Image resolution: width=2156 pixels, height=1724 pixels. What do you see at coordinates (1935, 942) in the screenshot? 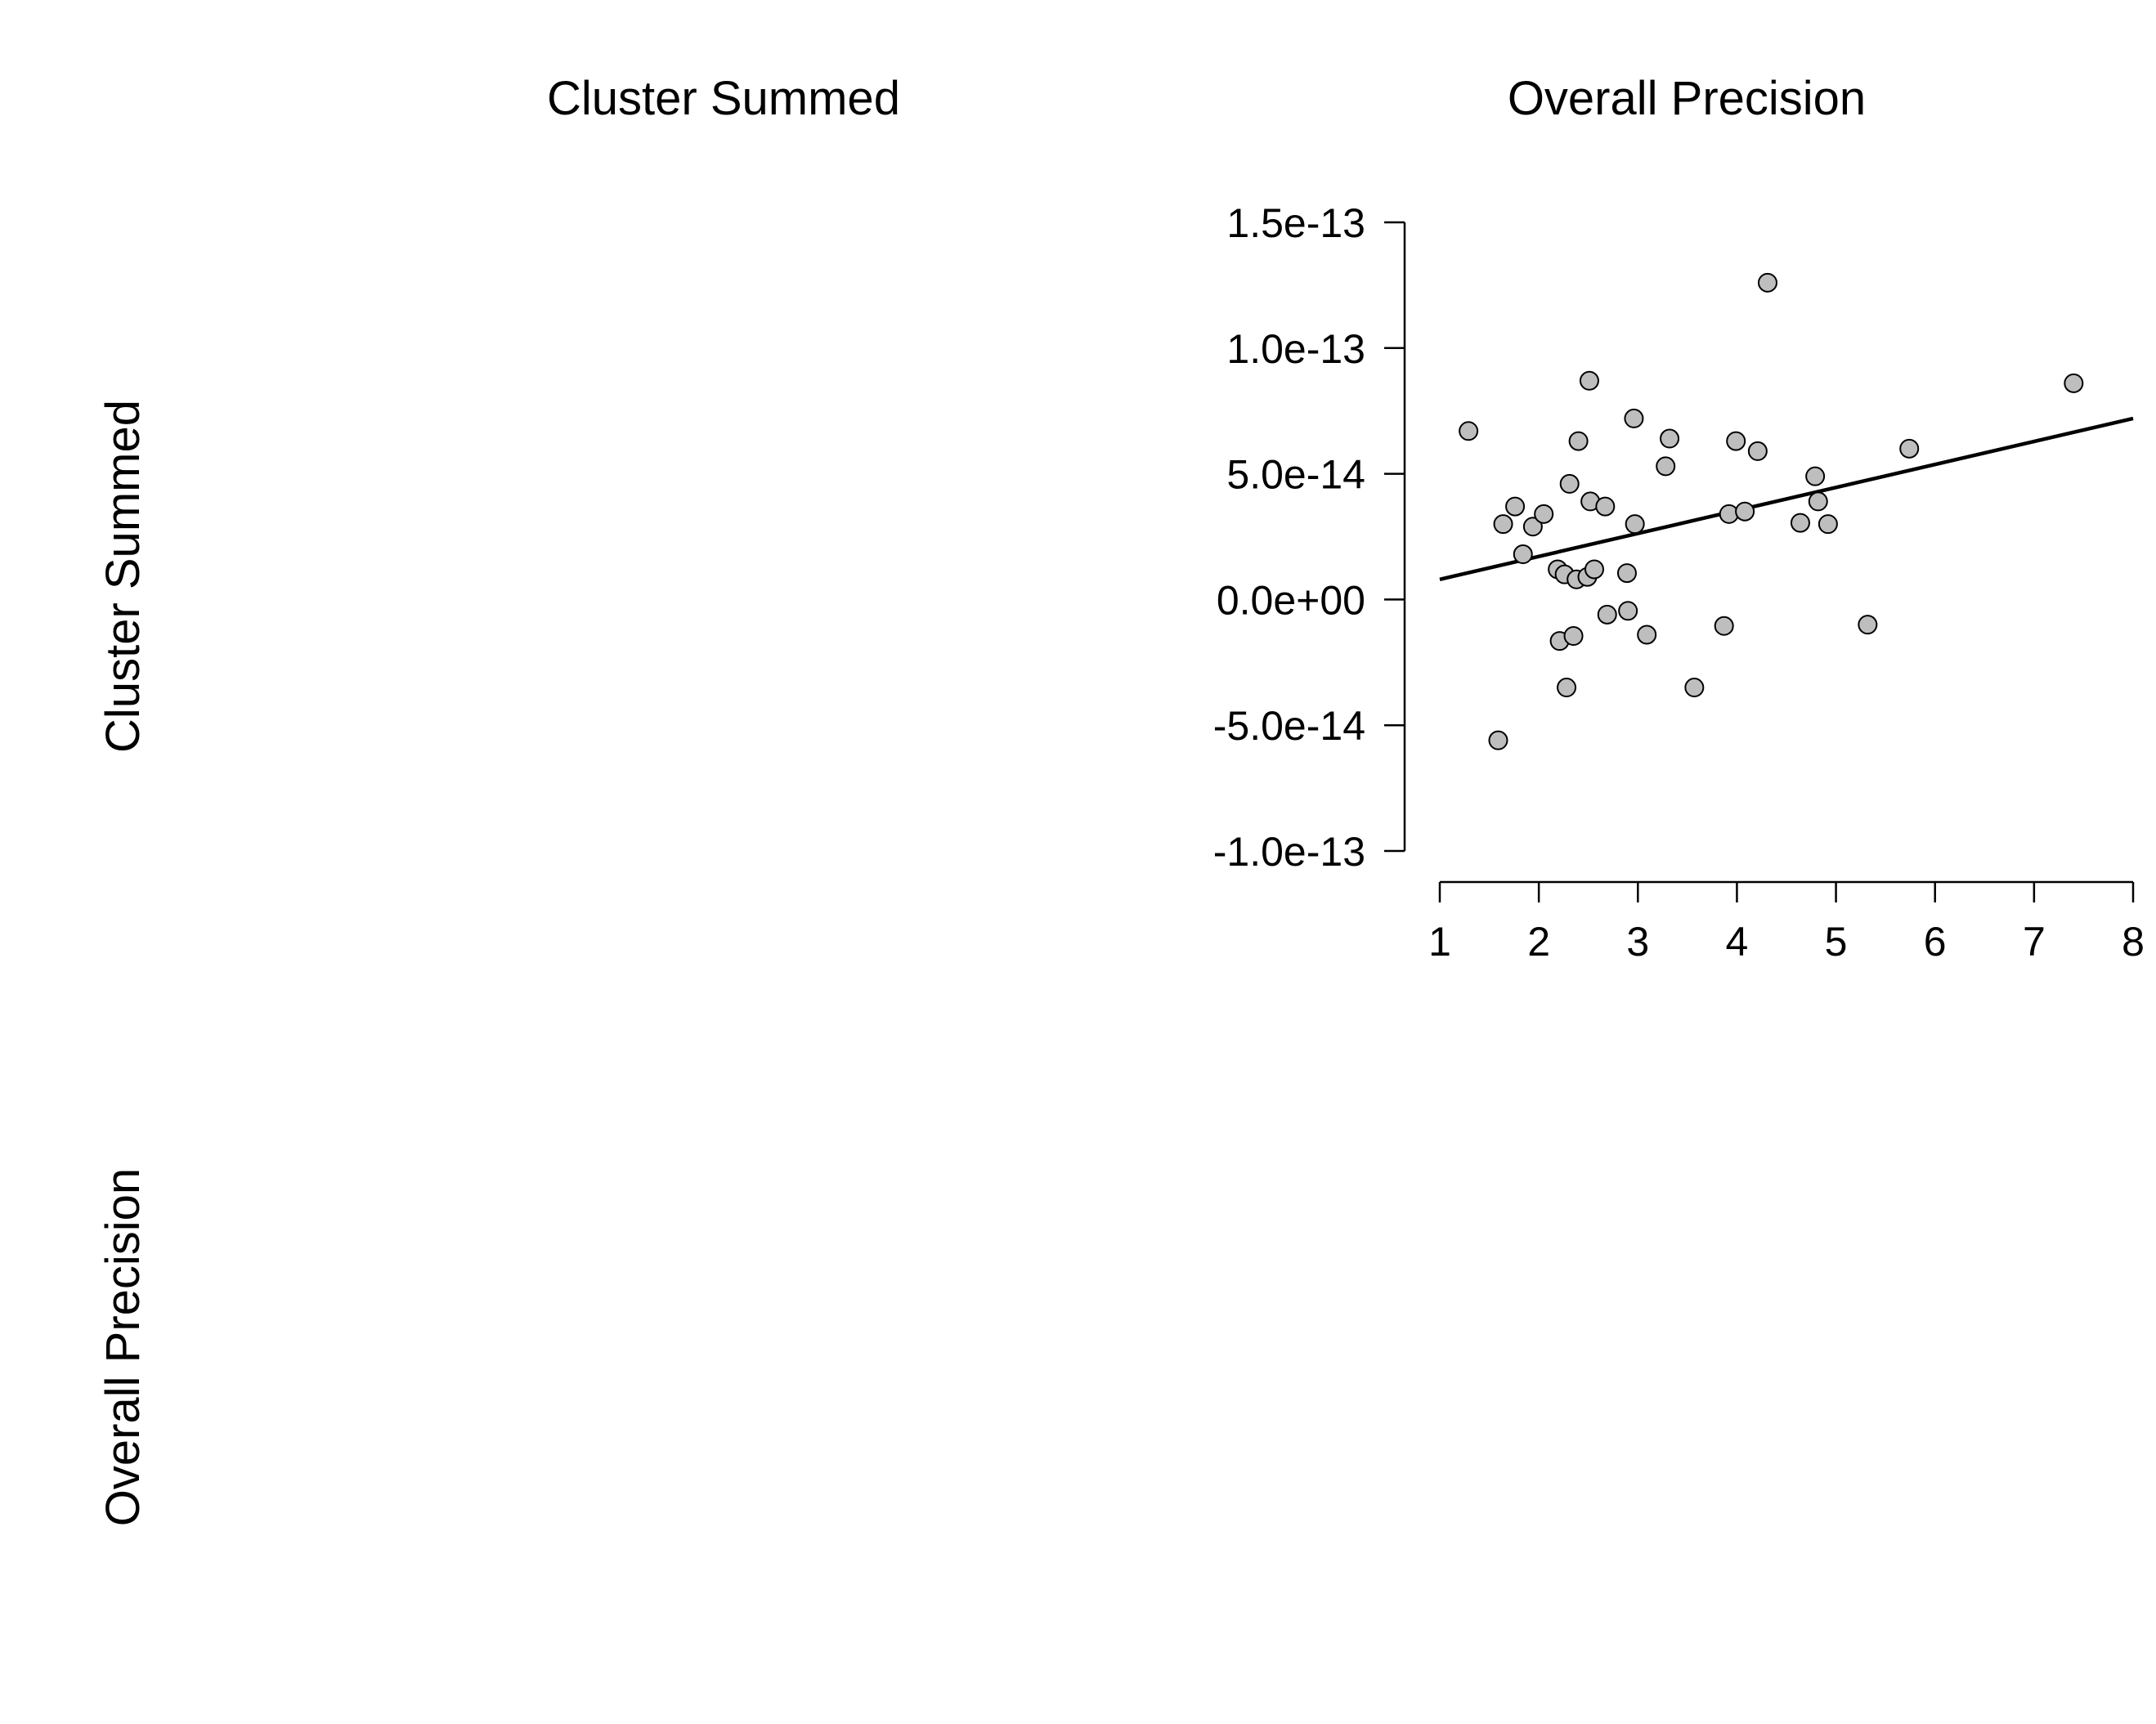
I see `x-tick-label: 6` at bounding box center [1935, 942].